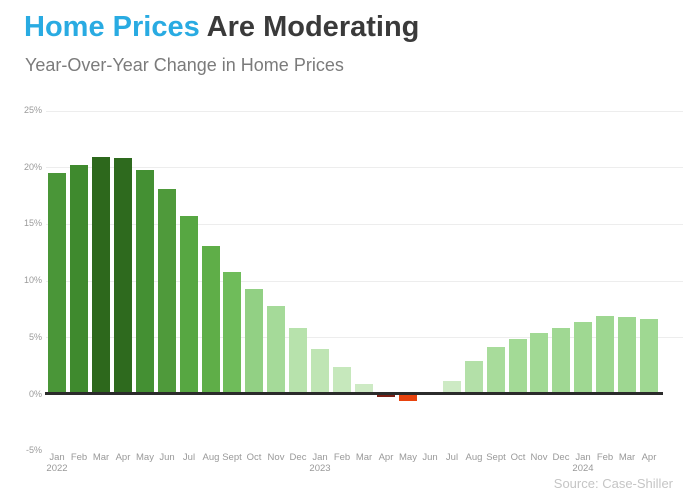  Describe the element at coordinates (32, 280) in the screenshot. I see `y-tick-label: 10%` at that location.